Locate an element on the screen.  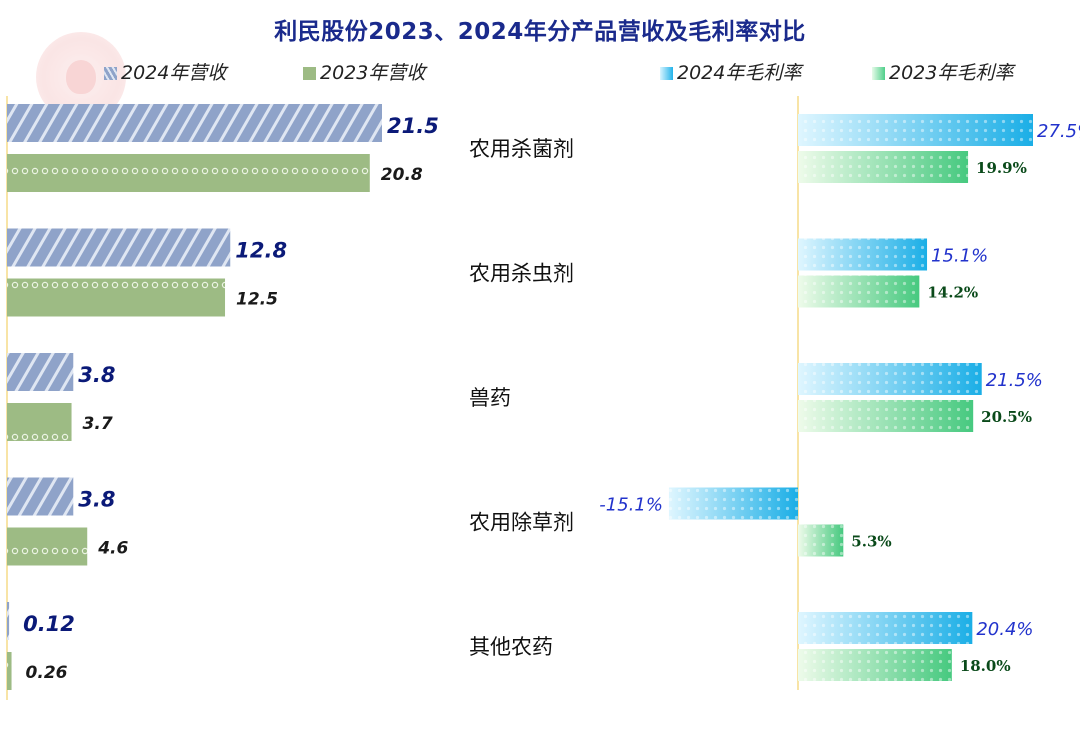
legend-label-rev-2023: 2023年营收 is located at coordinates (373, 73).